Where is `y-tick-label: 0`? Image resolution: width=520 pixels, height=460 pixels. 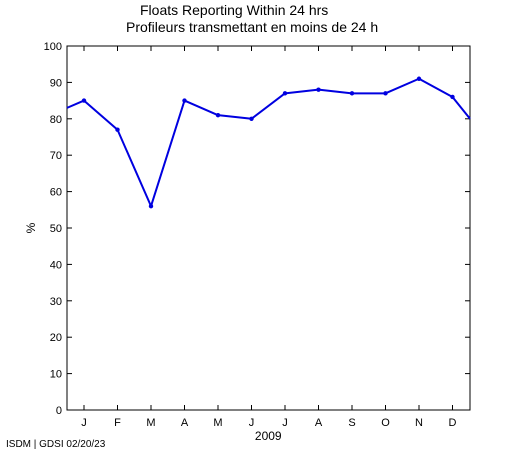 y-tick-label: 0 is located at coordinates (59, 411).